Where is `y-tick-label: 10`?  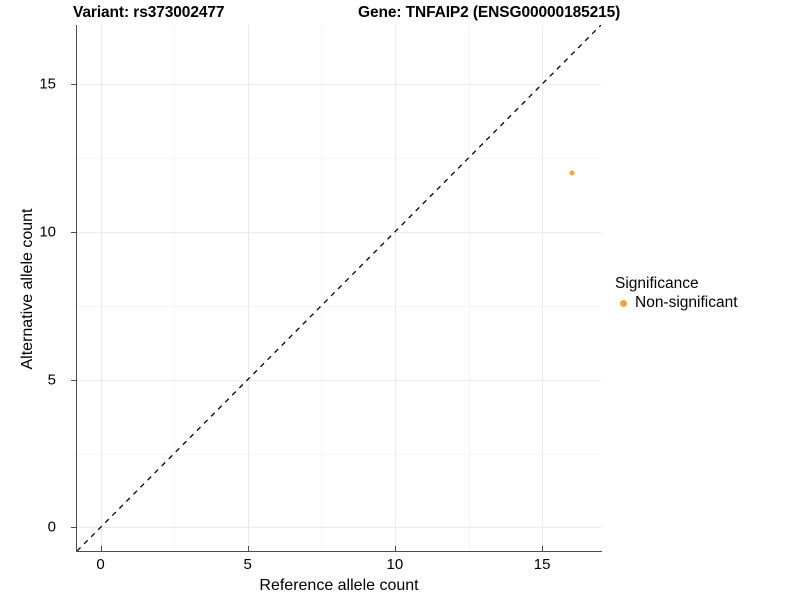 y-tick-label: 10 is located at coordinates (47, 232).